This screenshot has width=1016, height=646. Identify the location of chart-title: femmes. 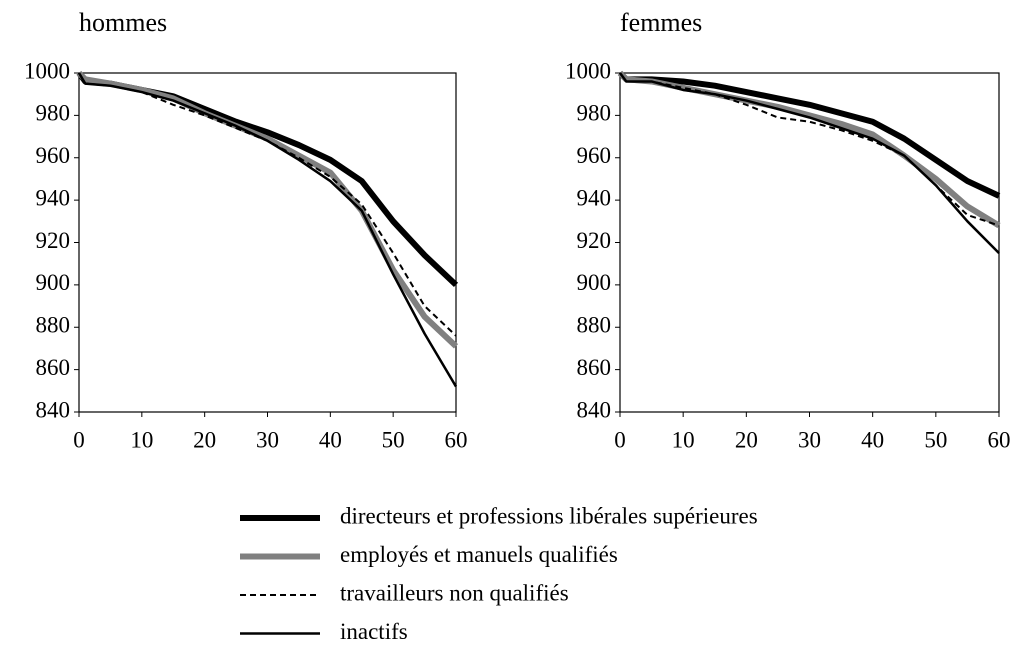
(661, 22).